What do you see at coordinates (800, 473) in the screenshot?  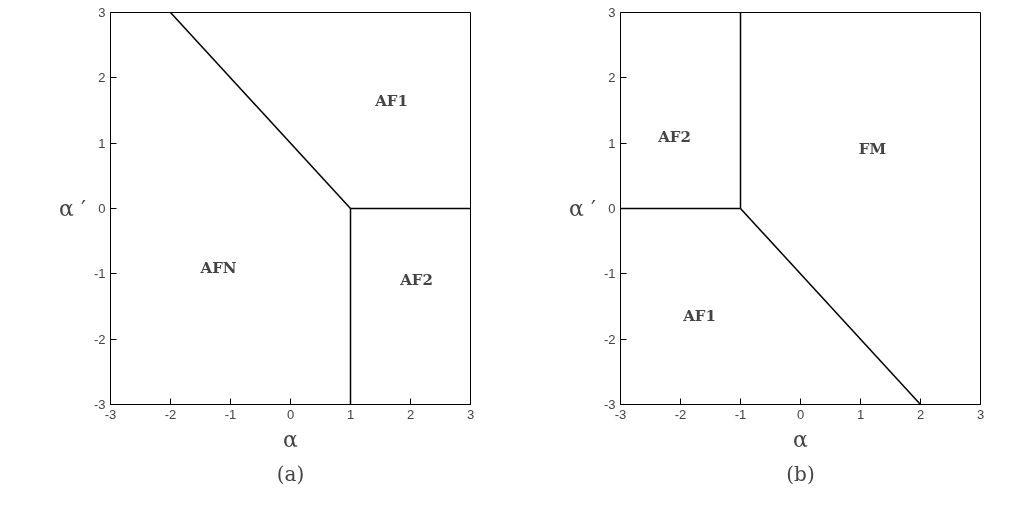 I see `text: (b)` at bounding box center [800, 473].